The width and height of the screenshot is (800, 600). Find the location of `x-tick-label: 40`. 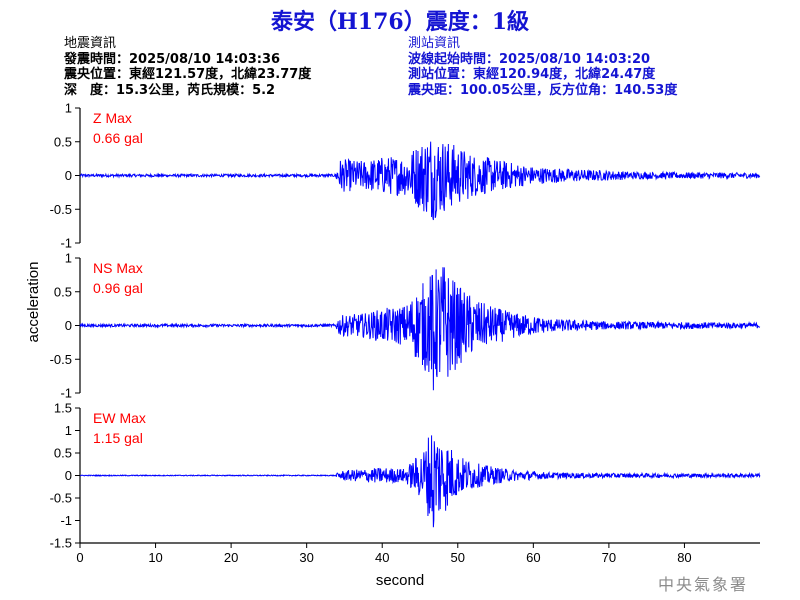

x-tick-label: 40 is located at coordinates (382, 557).